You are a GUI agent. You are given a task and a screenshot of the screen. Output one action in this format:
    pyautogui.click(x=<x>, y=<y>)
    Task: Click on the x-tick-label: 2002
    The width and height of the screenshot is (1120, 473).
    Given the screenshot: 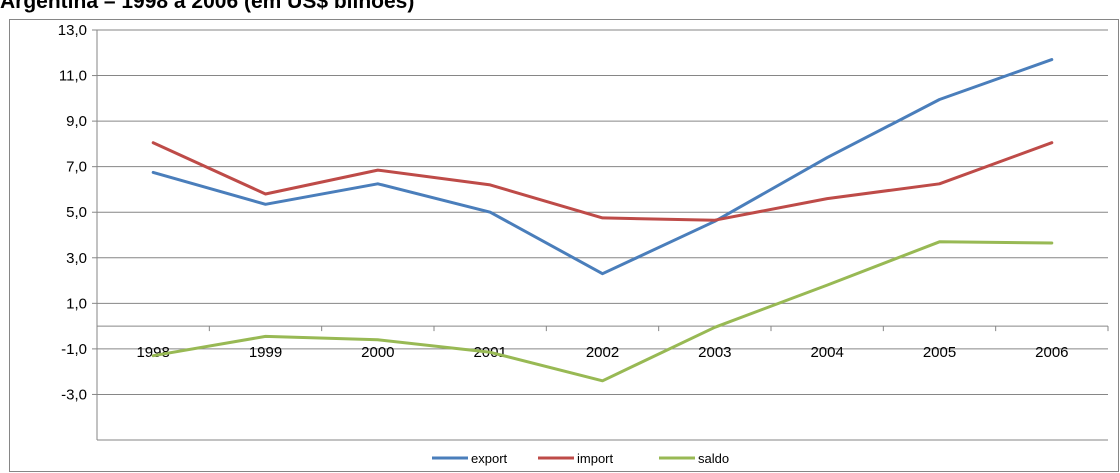 What is the action you would take?
    pyautogui.click(x=602, y=352)
    